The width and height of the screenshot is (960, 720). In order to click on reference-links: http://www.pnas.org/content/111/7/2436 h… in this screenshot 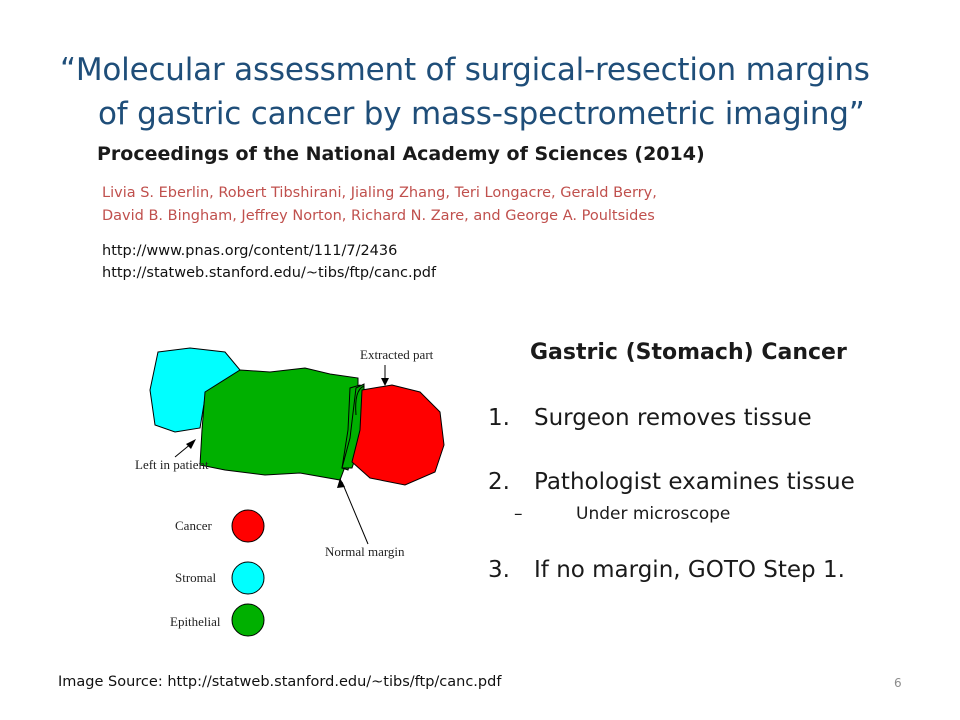, I will do `click(269, 262)`.